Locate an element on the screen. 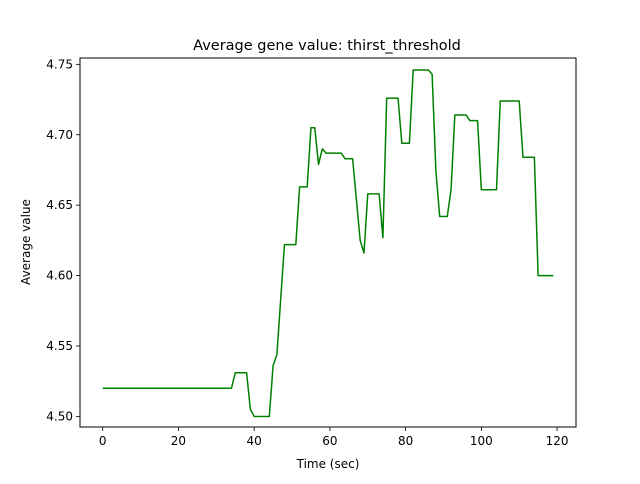 The height and width of the screenshot is (484, 640). y-tick-label: 4.75 is located at coordinates (59, 64).